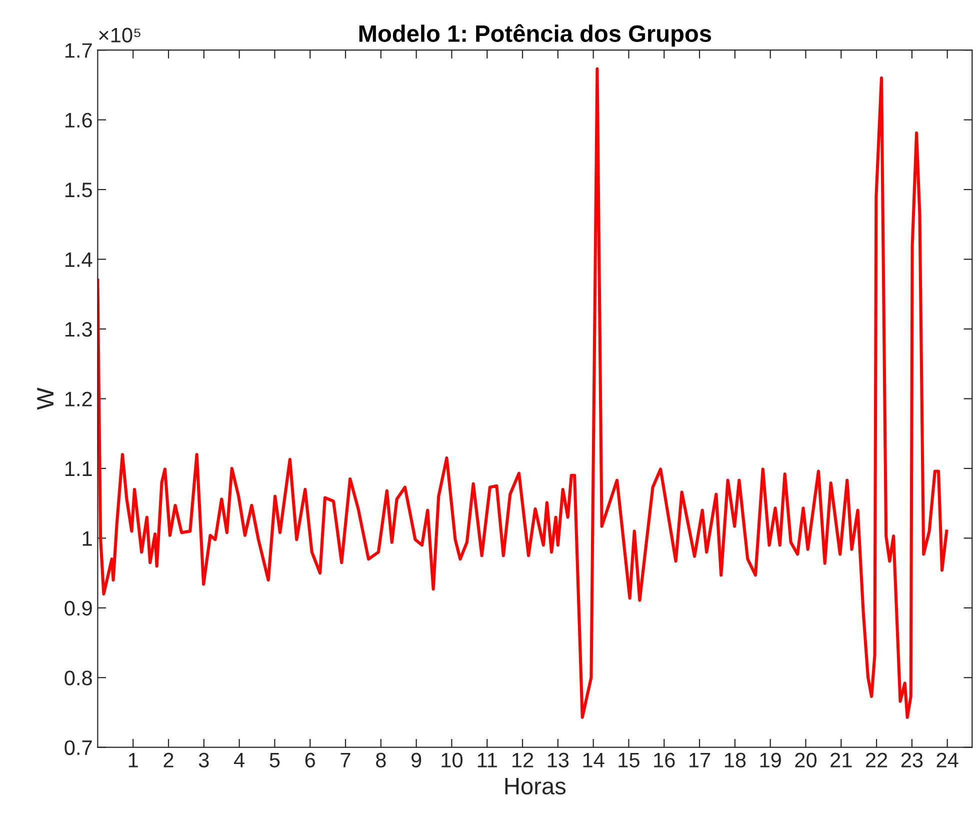 This screenshot has height=835, width=977. I want to click on x-tick-label: 21, so click(841, 760).